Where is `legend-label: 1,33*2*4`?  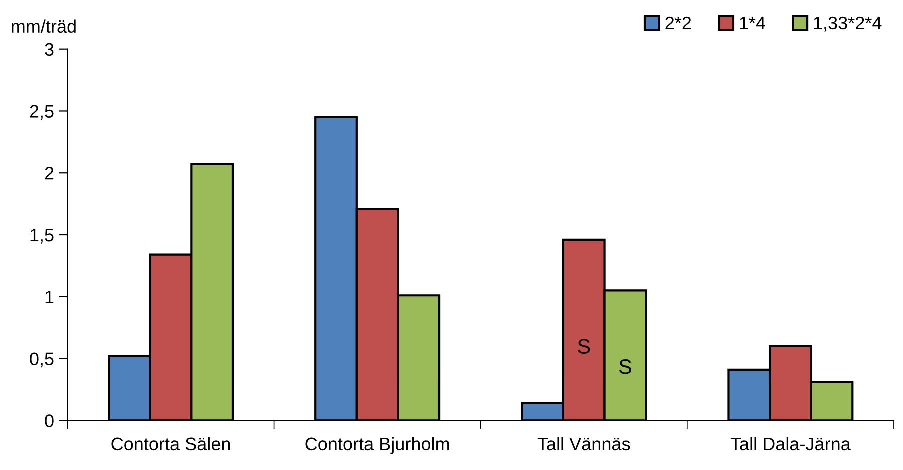 legend-label: 1,33*2*4 is located at coordinates (848, 24).